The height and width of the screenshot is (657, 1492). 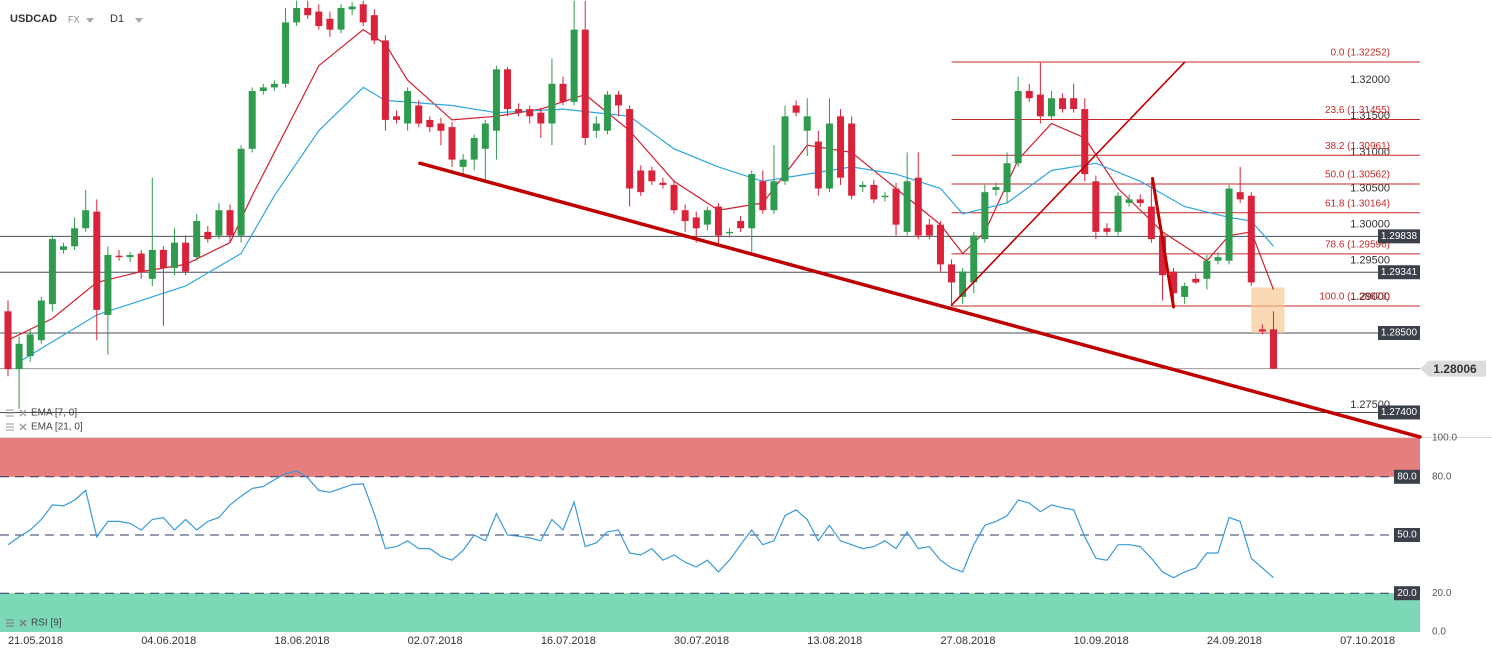 What do you see at coordinates (1268, 310) in the screenshot?
I see `highlight-box` at bounding box center [1268, 310].